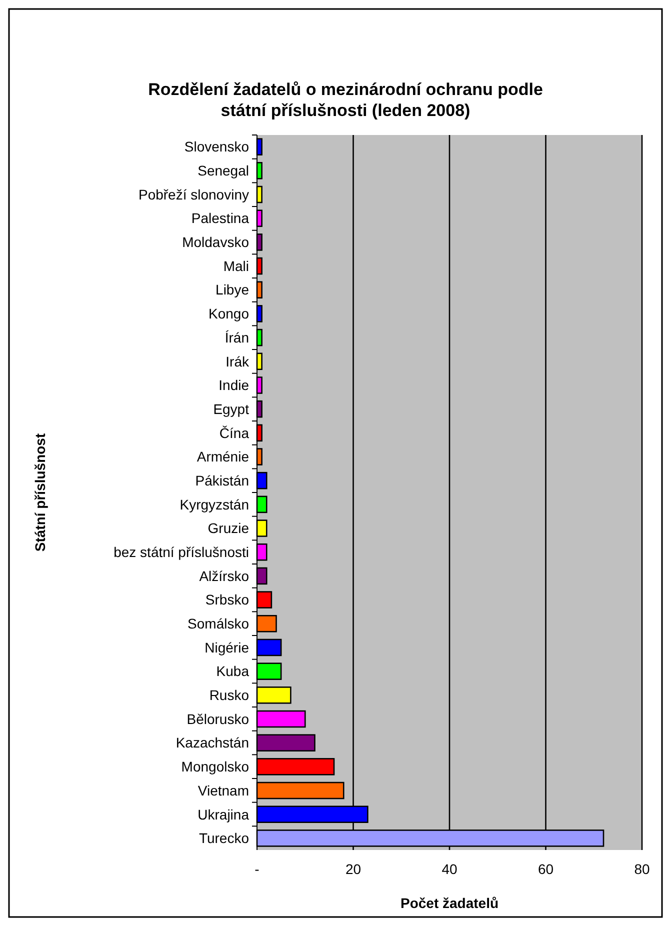  What do you see at coordinates (220, 218) in the screenshot?
I see `y-tick-label: Palestina` at bounding box center [220, 218].